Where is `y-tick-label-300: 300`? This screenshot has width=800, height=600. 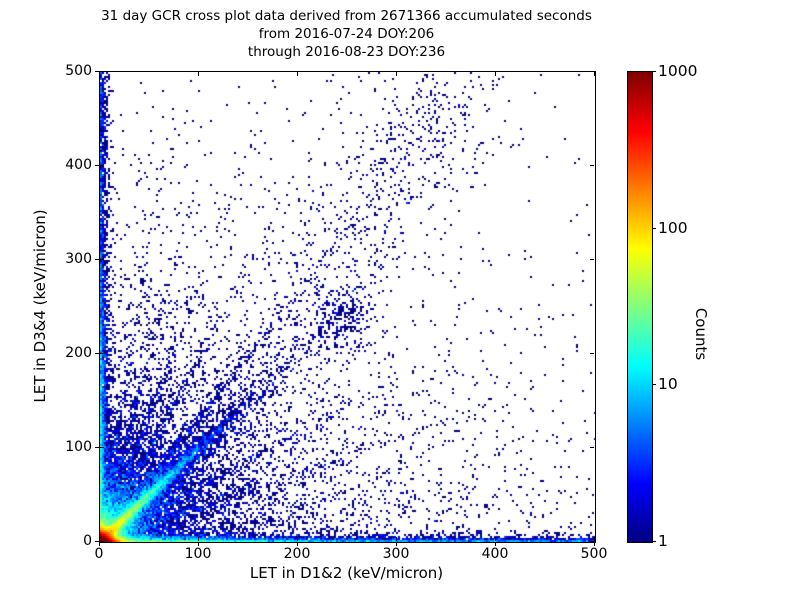
y-tick-label-300: 300 is located at coordinates (78, 259).